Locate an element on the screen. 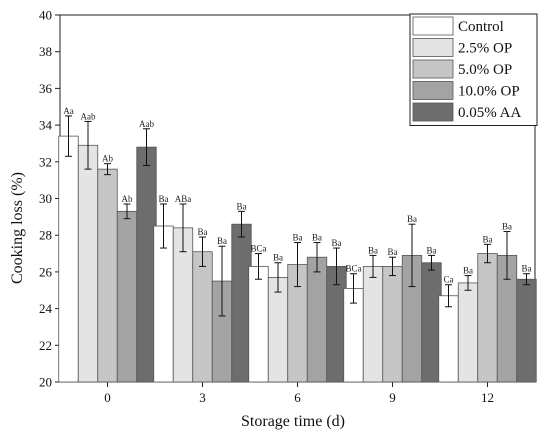 The height and width of the screenshot is (436, 550). significance-label: Ca is located at coordinates (449, 280).